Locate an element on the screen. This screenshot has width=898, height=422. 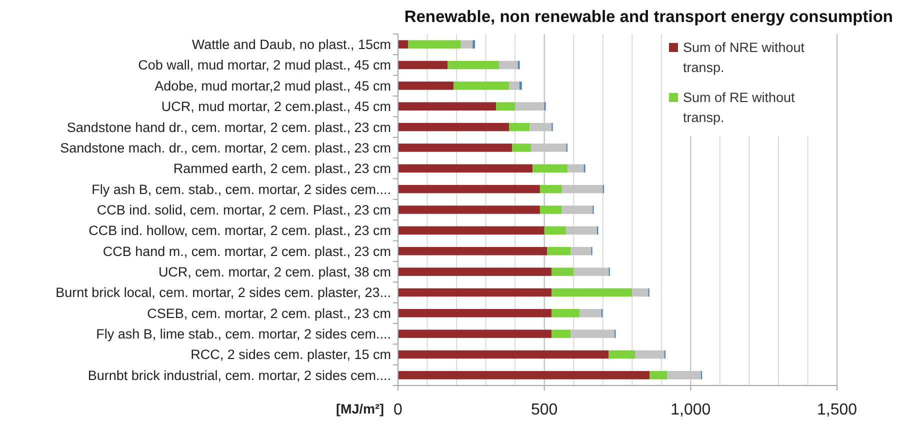
y-tick-label: UCR, mud mortar, 2 cem.plast., 45 cm is located at coordinates (276, 106).